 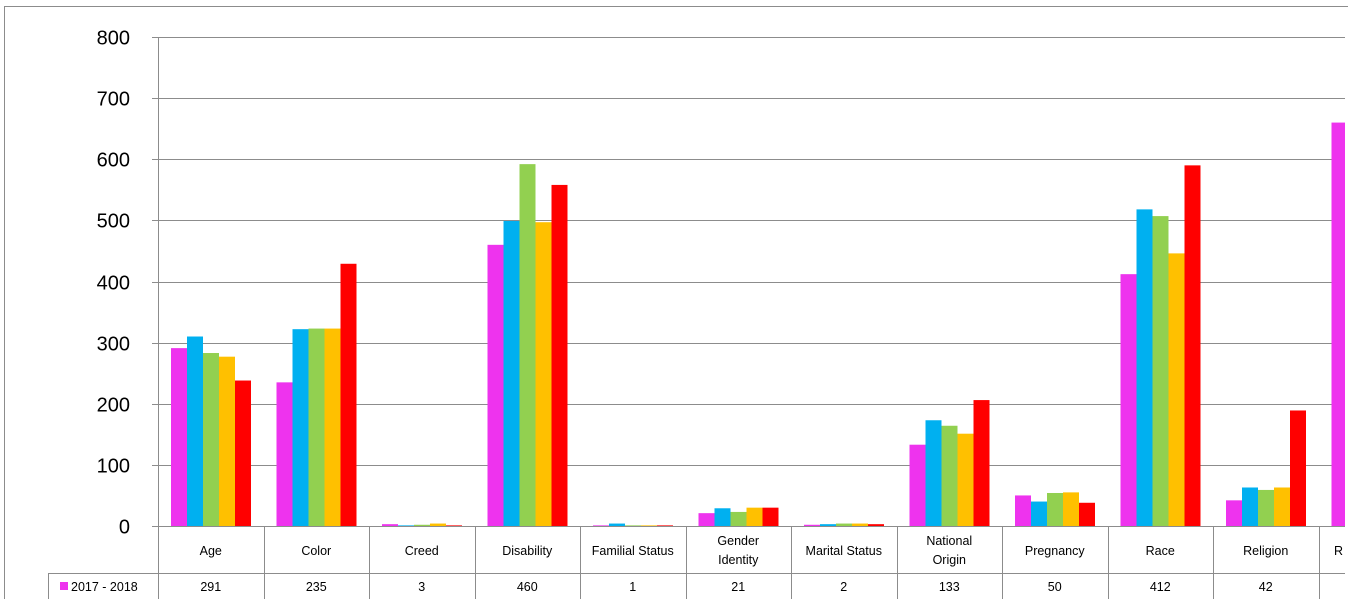 What do you see at coordinates (1160, 551) in the screenshot?
I see `category-label: Race` at bounding box center [1160, 551].